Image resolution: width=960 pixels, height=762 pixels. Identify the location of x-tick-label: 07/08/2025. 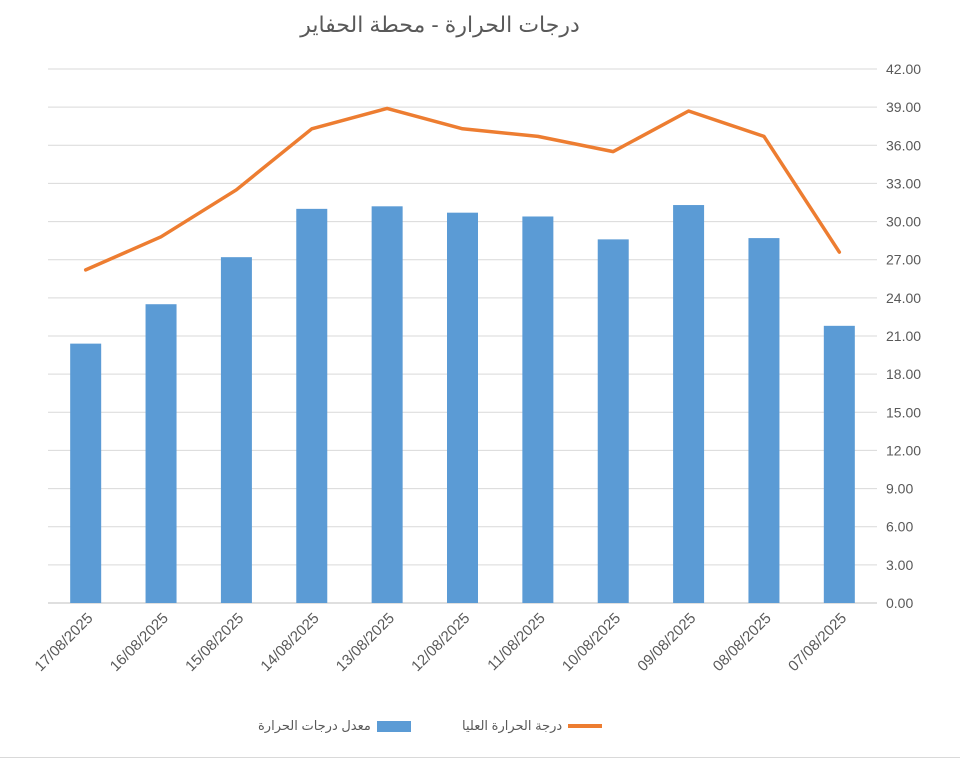
(817, 642).